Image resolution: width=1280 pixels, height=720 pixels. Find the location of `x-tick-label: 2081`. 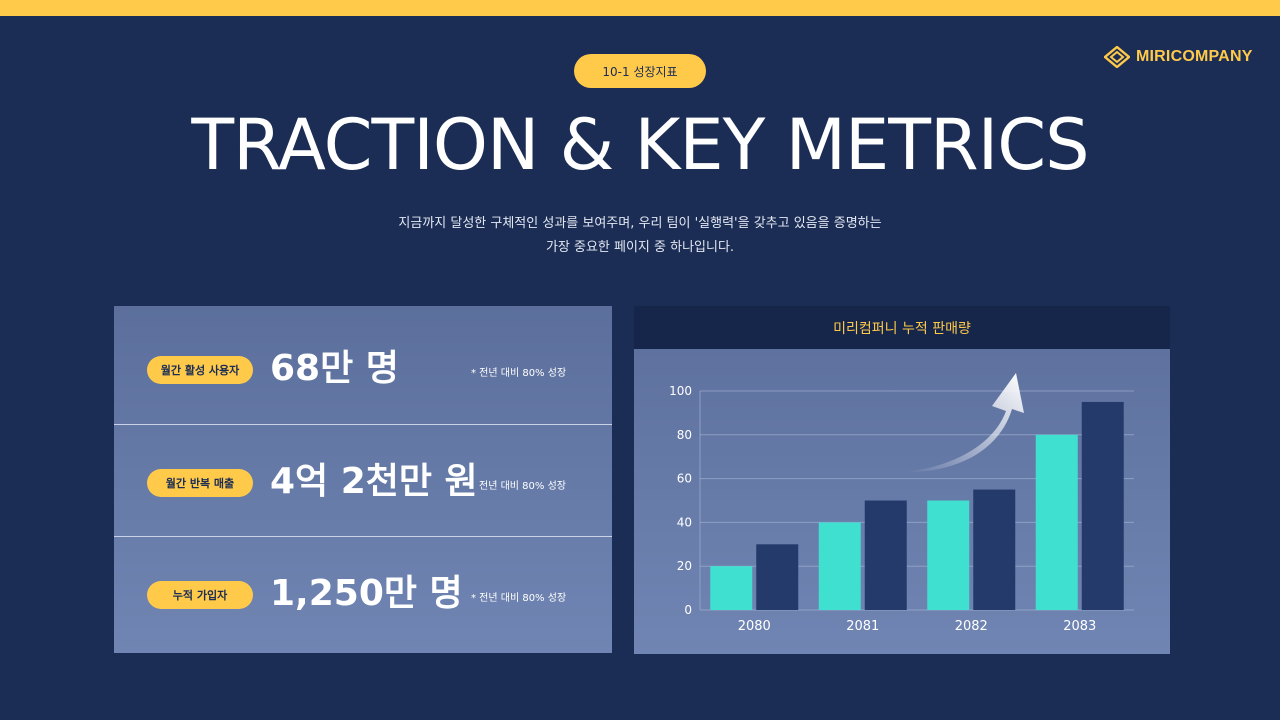

x-tick-label: 2081 is located at coordinates (862, 626).